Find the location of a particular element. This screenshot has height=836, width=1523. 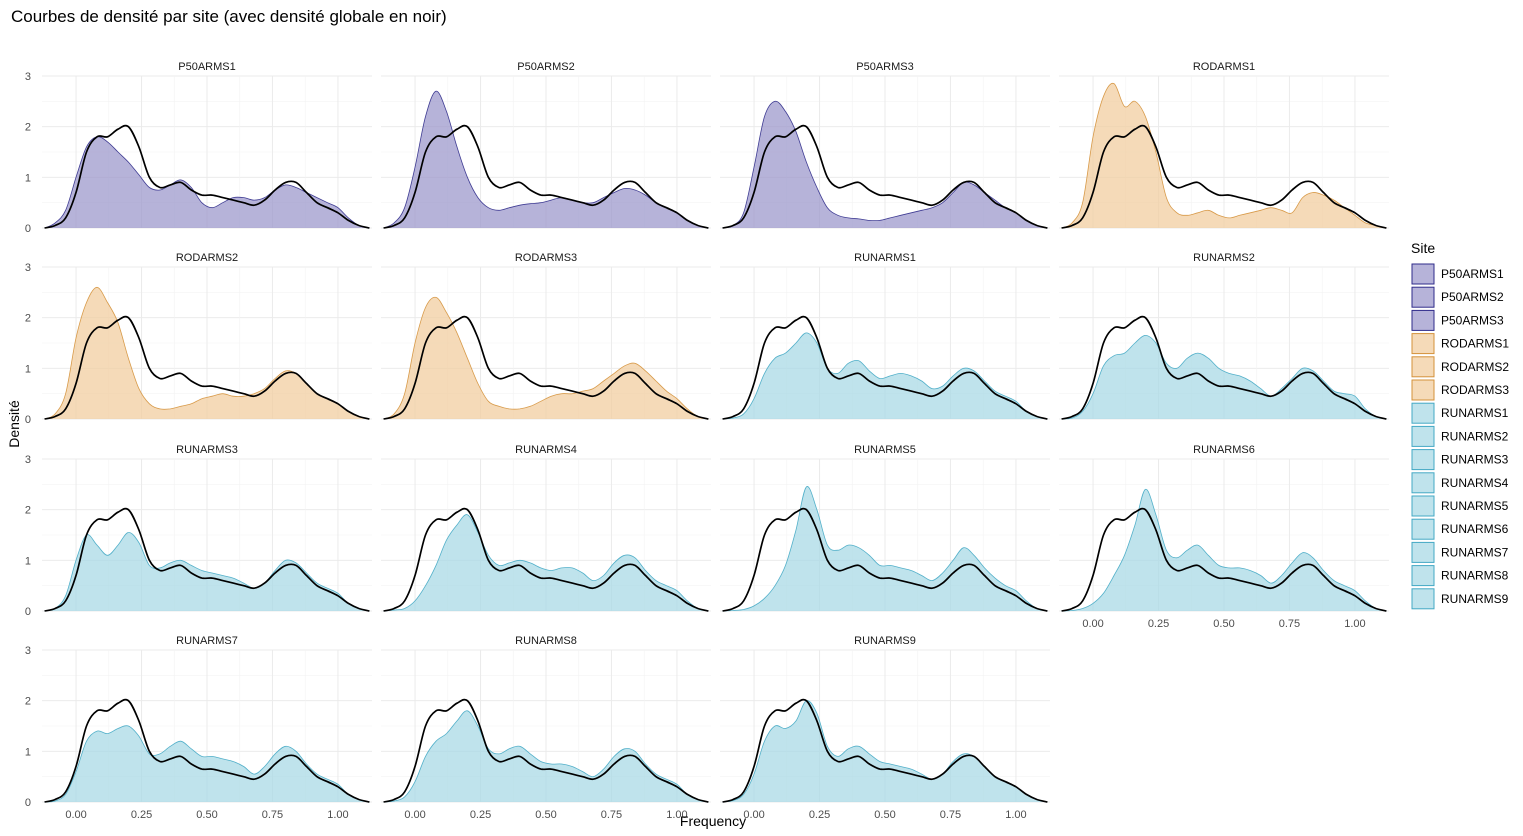

legend-label: RUNARMS2 is located at coordinates (1475, 436).